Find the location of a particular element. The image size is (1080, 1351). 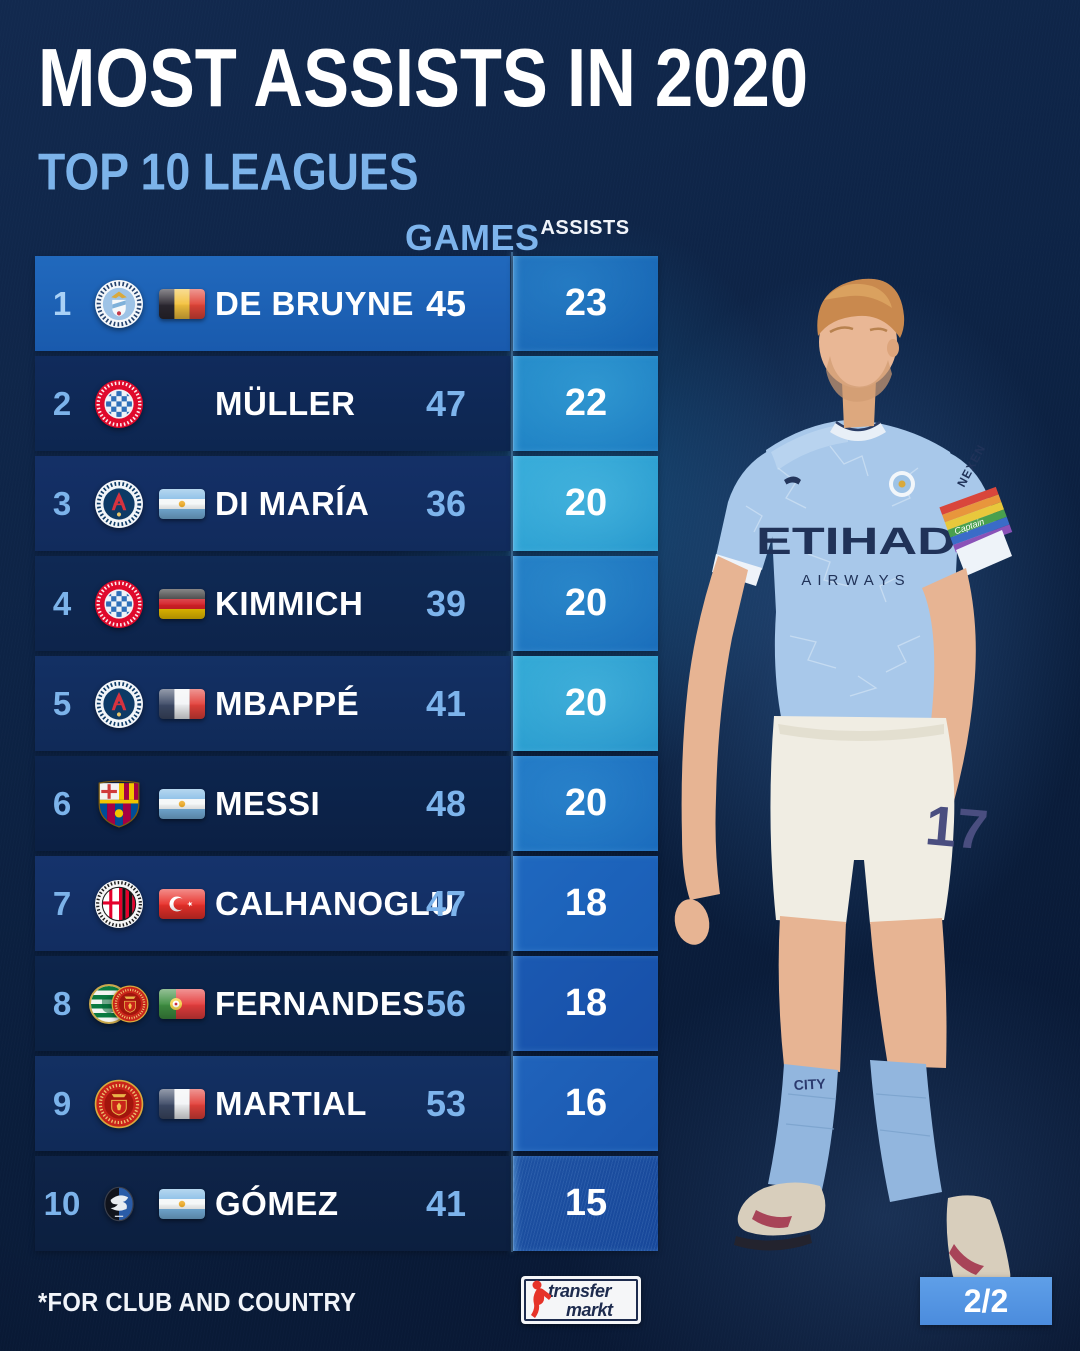

transfermarkt-logo-line1: transfer is located at coordinates (580, 1291).